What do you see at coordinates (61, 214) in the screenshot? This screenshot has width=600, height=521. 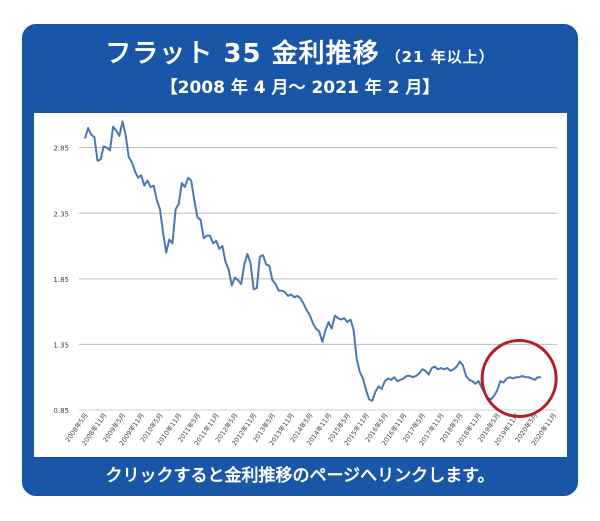 I see `y-tick-label: 2.35` at bounding box center [61, 214].